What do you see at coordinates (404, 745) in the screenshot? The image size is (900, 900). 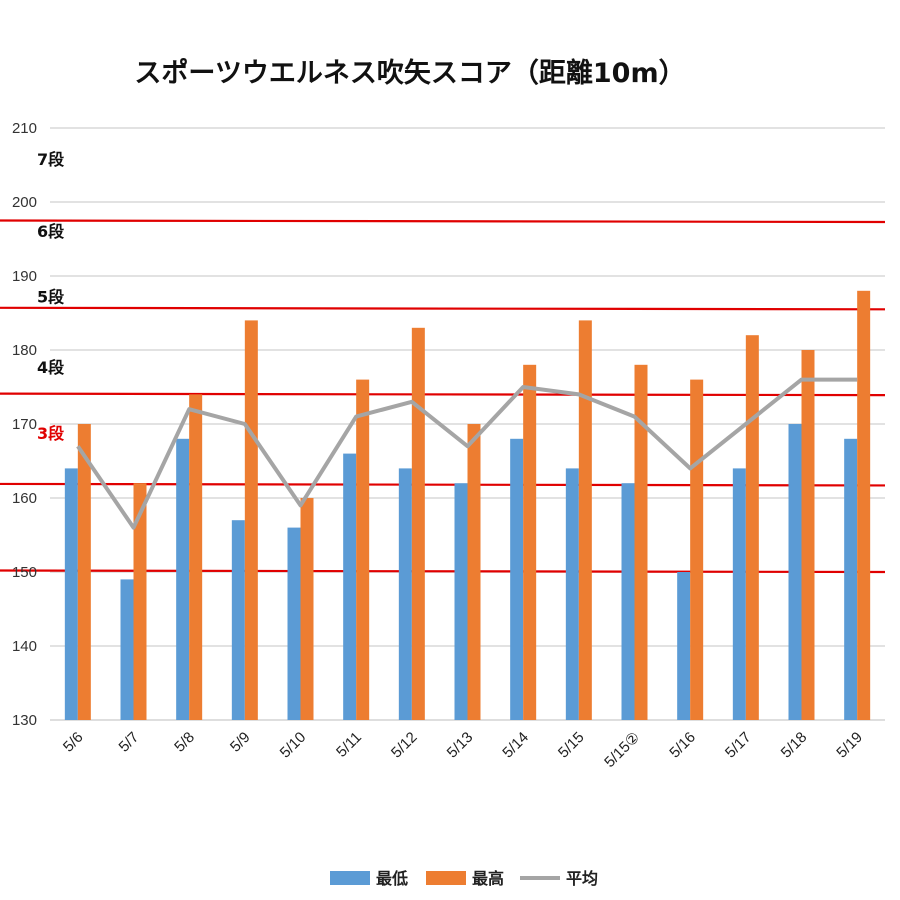 I see `x-tick-label: 5/12` at bounding box center [404, 745].